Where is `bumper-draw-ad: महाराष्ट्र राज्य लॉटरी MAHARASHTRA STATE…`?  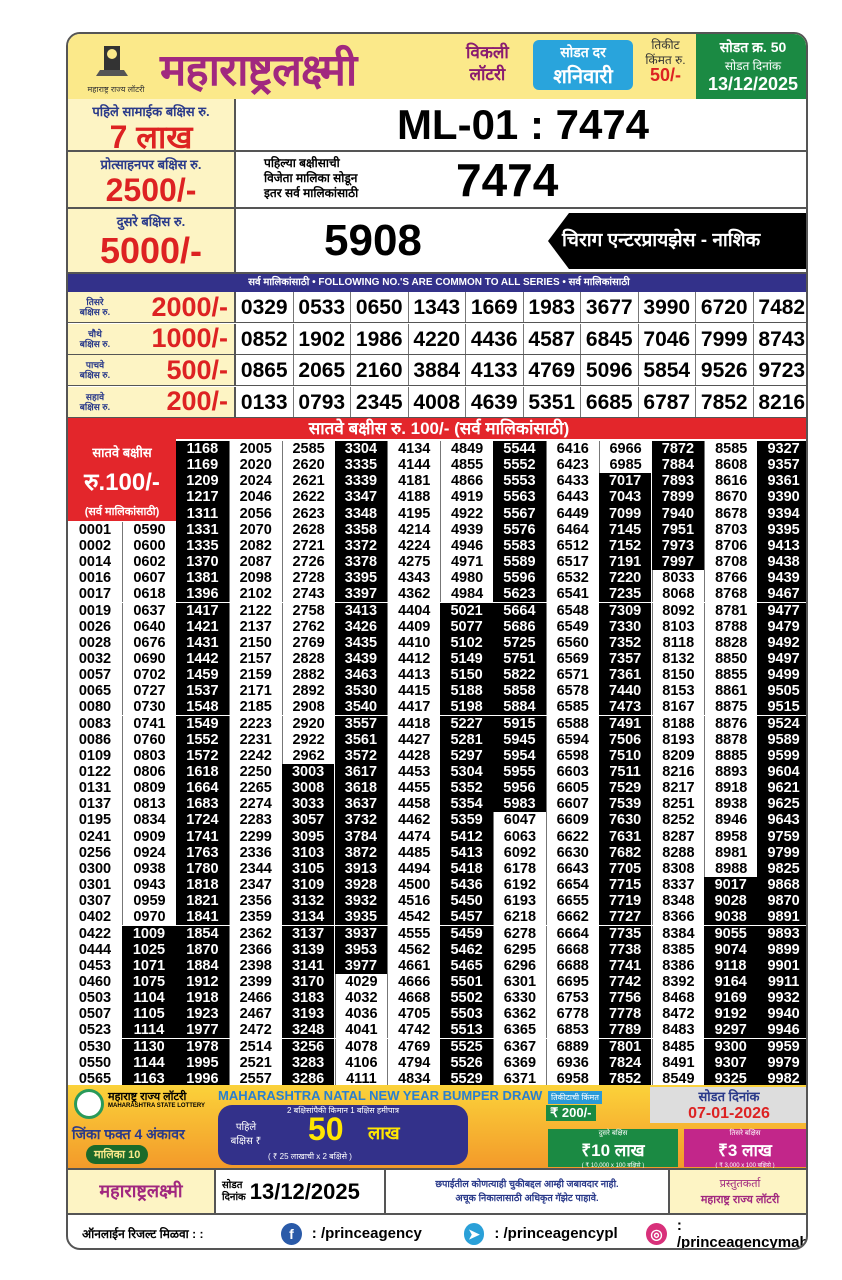
bumper-draw-ad: महाराष्ट्र राज्य लॉटरी MAHARASHTRA STATE… is located at coordinates (437, 1127).